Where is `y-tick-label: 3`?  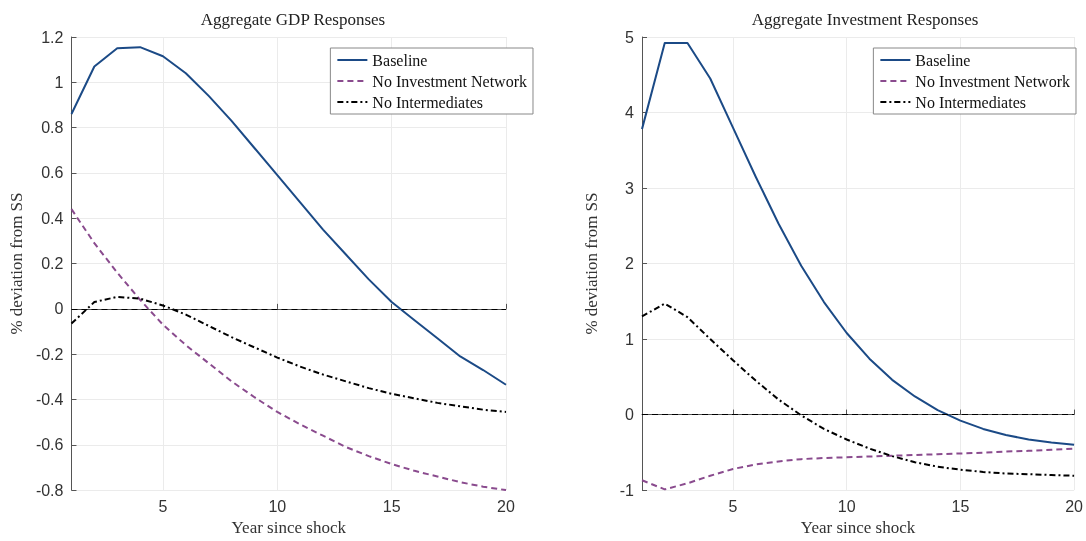
y-tick-label: 3 is located at coordinates (630, 188).